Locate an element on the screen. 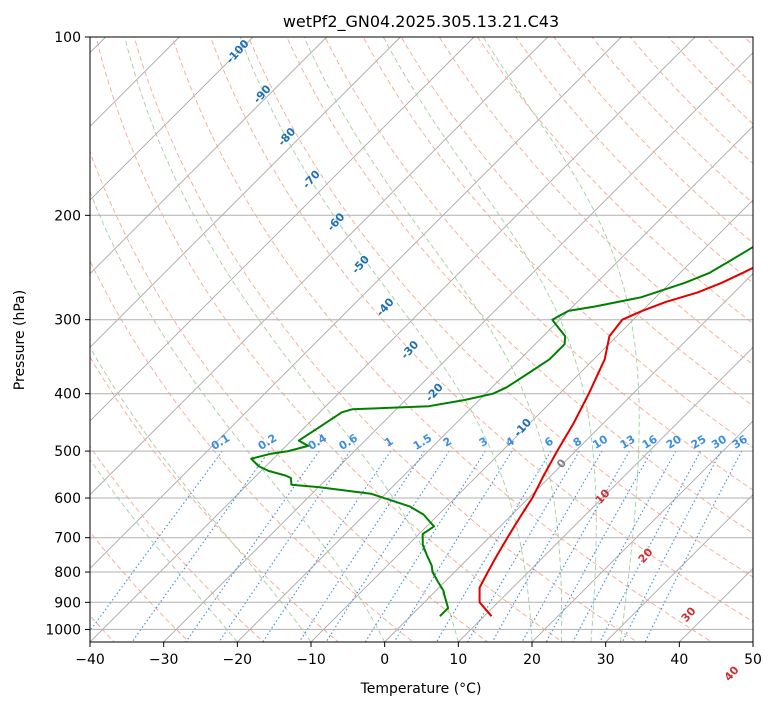 This screenshot has width=775, height=708. adiabat-label: -80 is located at coordinates (286, 137).